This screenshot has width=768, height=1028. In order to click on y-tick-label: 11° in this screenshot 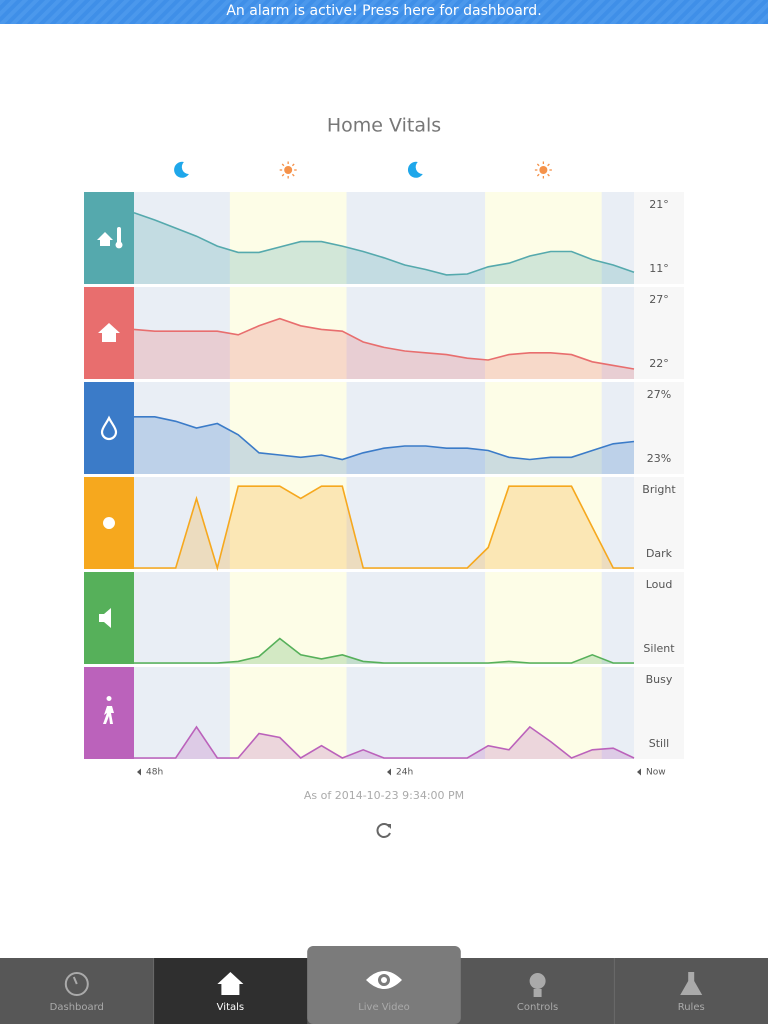, I will do `click(659, 268)`.